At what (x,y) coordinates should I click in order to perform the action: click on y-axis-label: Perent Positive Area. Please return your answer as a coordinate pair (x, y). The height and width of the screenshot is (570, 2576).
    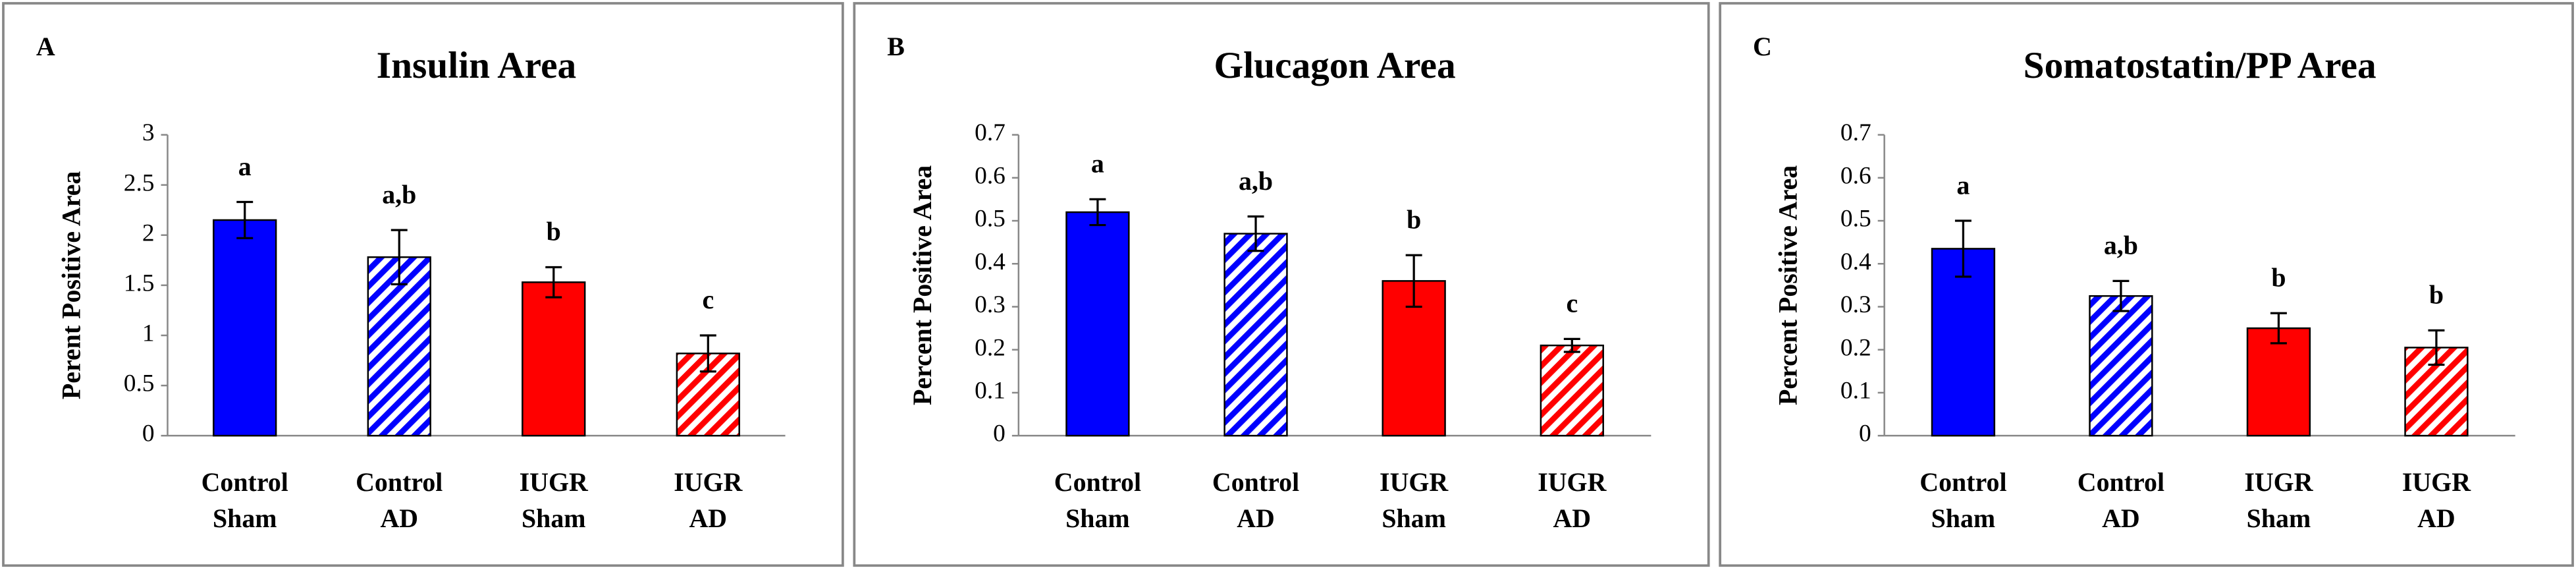
    Looking at the image, I should click on (71, 286).